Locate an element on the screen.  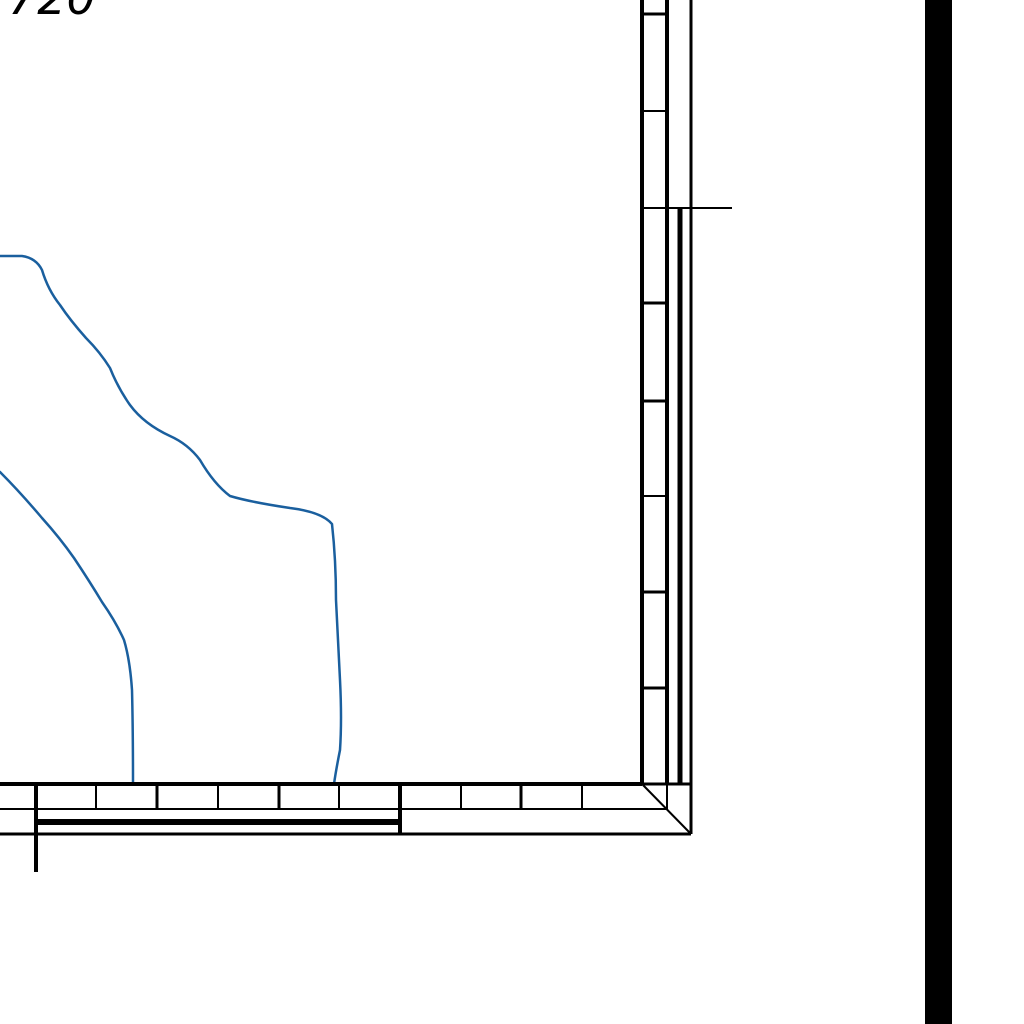
contour-elevation-label: 720 is located at coordinates (52, 12).